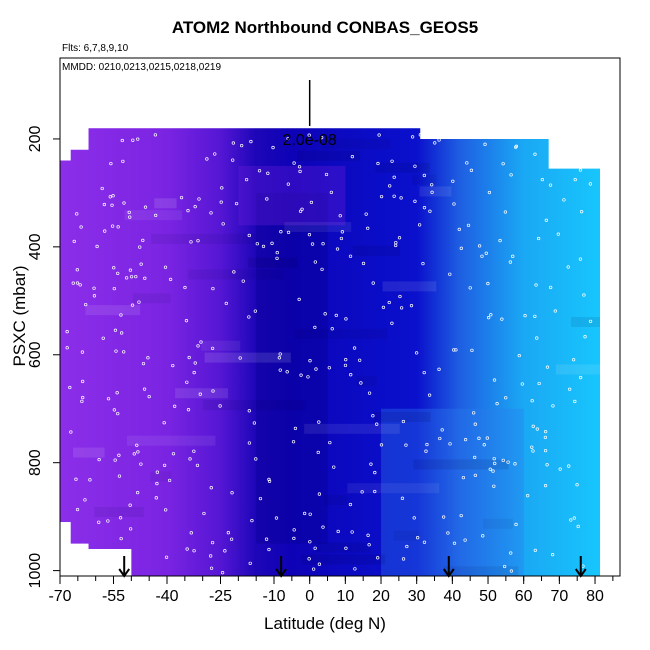 This screenshot has height=650, width=650. I want to click on y-tick-label: 800, so click(35, 462).